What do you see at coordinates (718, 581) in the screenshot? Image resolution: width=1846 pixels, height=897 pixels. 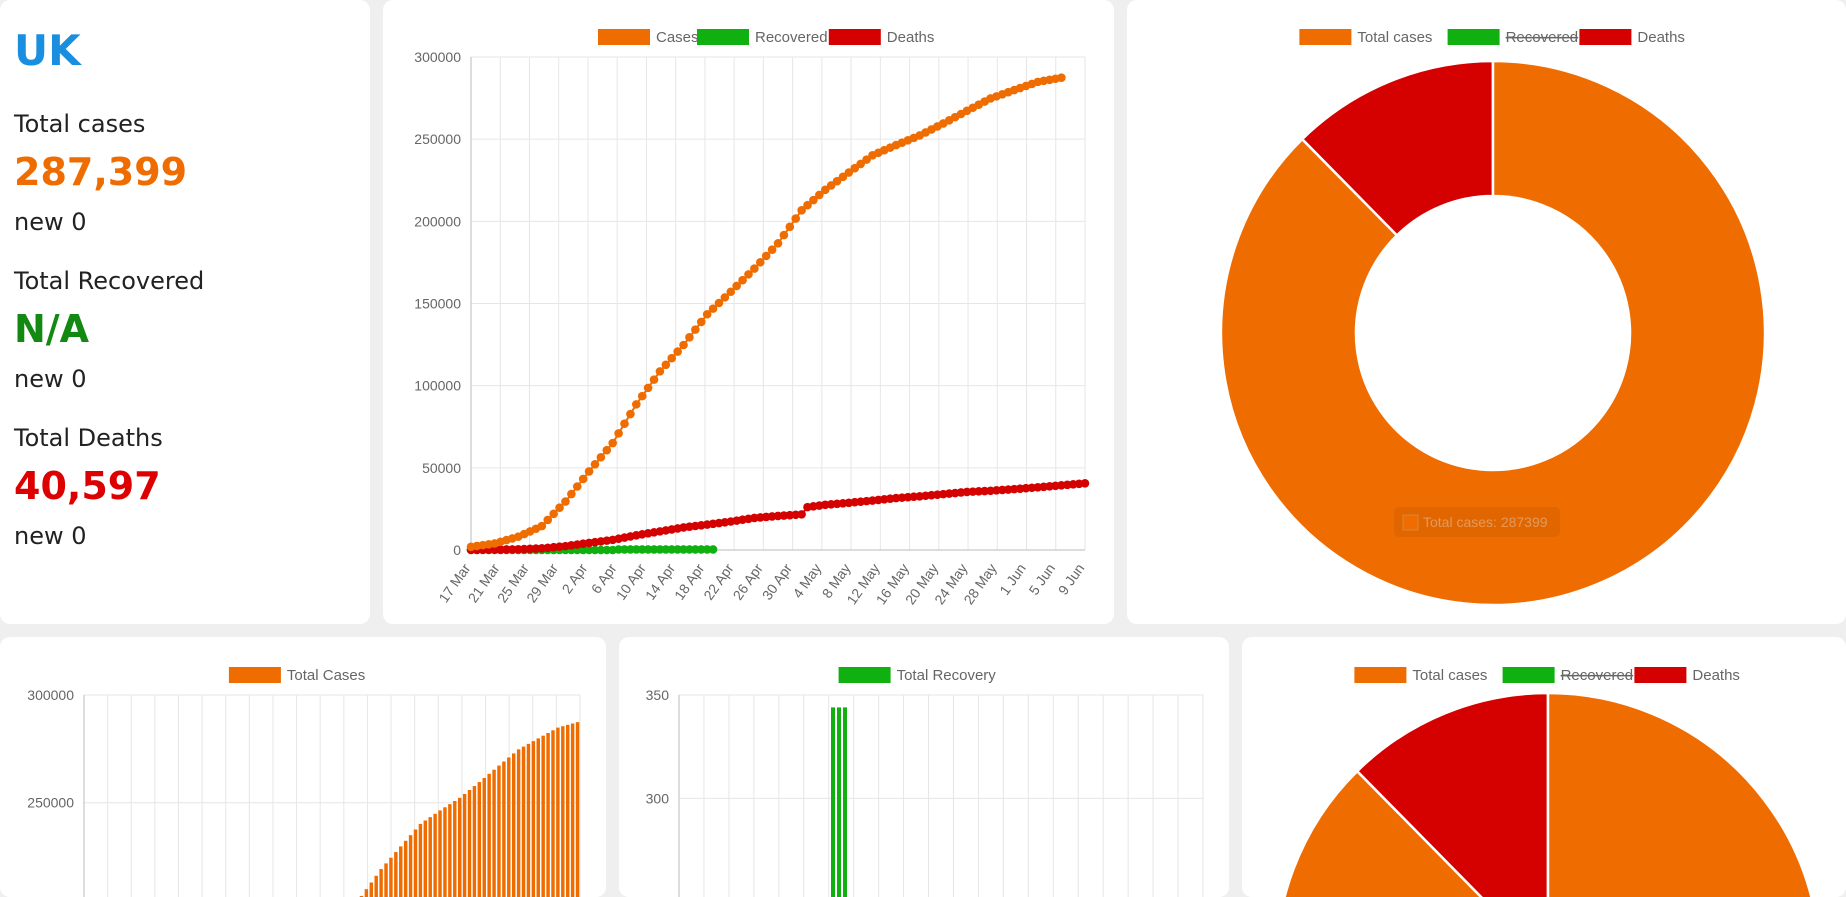 I see `x-tick-label: 22 Apr` at bounding box center [718, 581].